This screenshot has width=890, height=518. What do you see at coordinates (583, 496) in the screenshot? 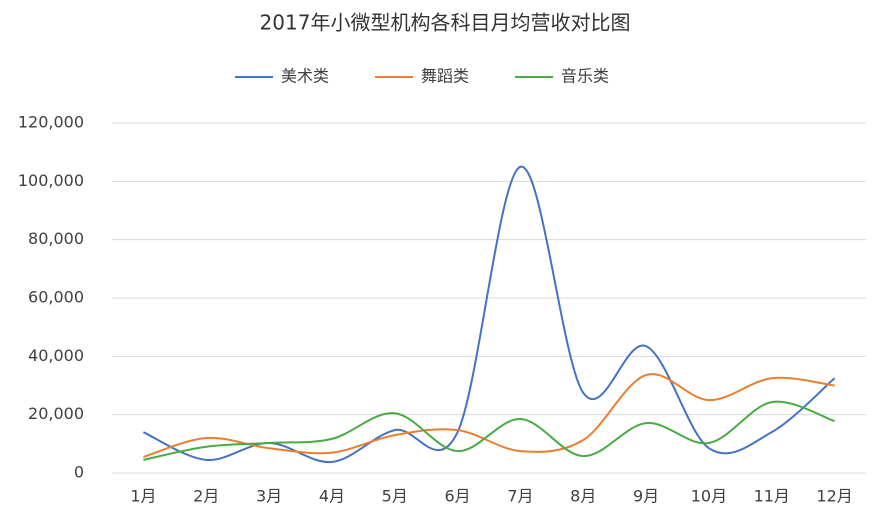
I see `x-tick-label: 8月` at bounding box center [583, 496].